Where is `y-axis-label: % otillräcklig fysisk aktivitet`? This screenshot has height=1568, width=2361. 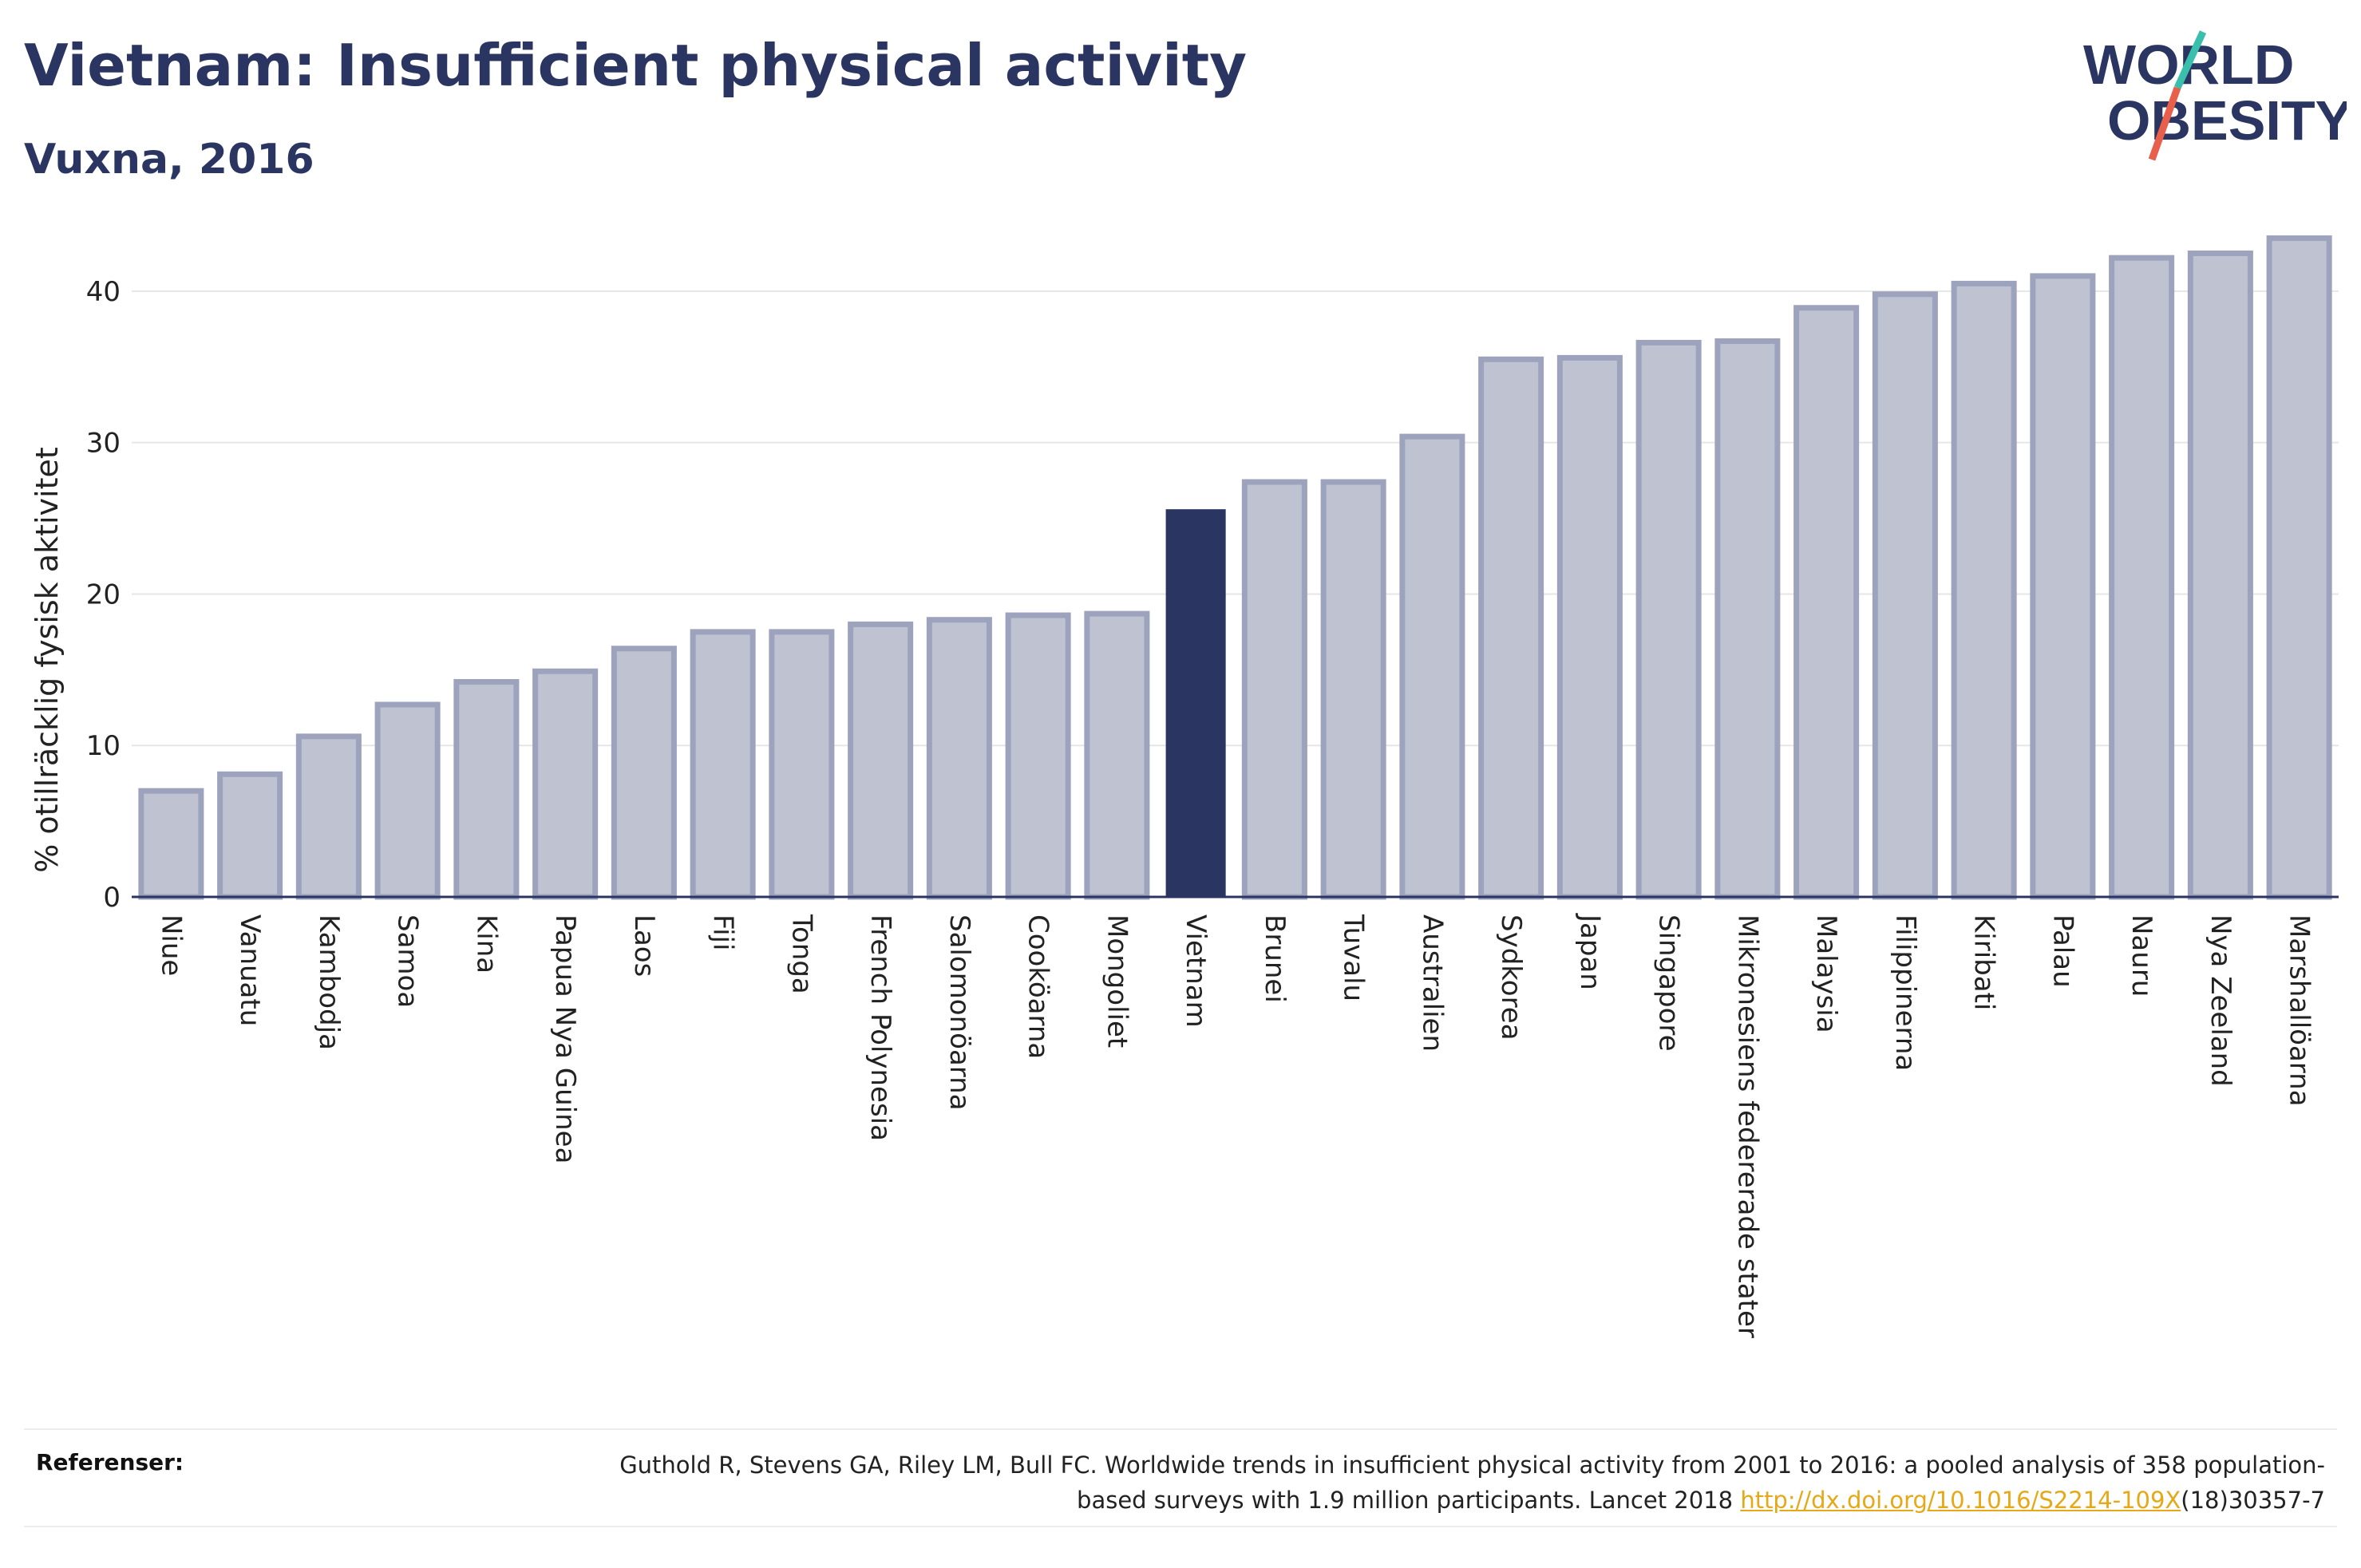 y-axis-label: % otillräcklig fysisk aktivitet is located at coordinates (47, 660).